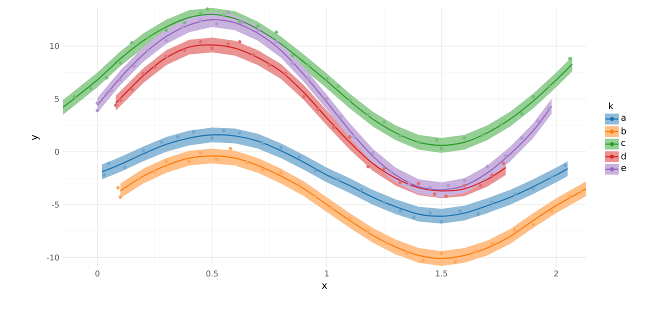 The height and width of the screenshot is (320, 660). I want to click on legend-label: a, so click(623, 118).